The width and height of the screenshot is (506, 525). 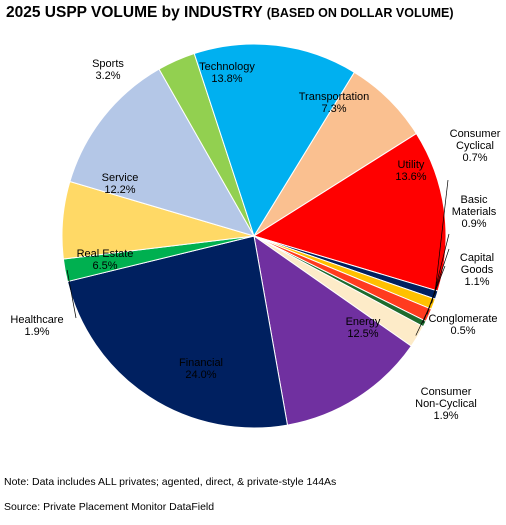 I want to click on chart-title-main: 2025 USPP VOLUME by INDUSTRY, so click(x=134, y=12).